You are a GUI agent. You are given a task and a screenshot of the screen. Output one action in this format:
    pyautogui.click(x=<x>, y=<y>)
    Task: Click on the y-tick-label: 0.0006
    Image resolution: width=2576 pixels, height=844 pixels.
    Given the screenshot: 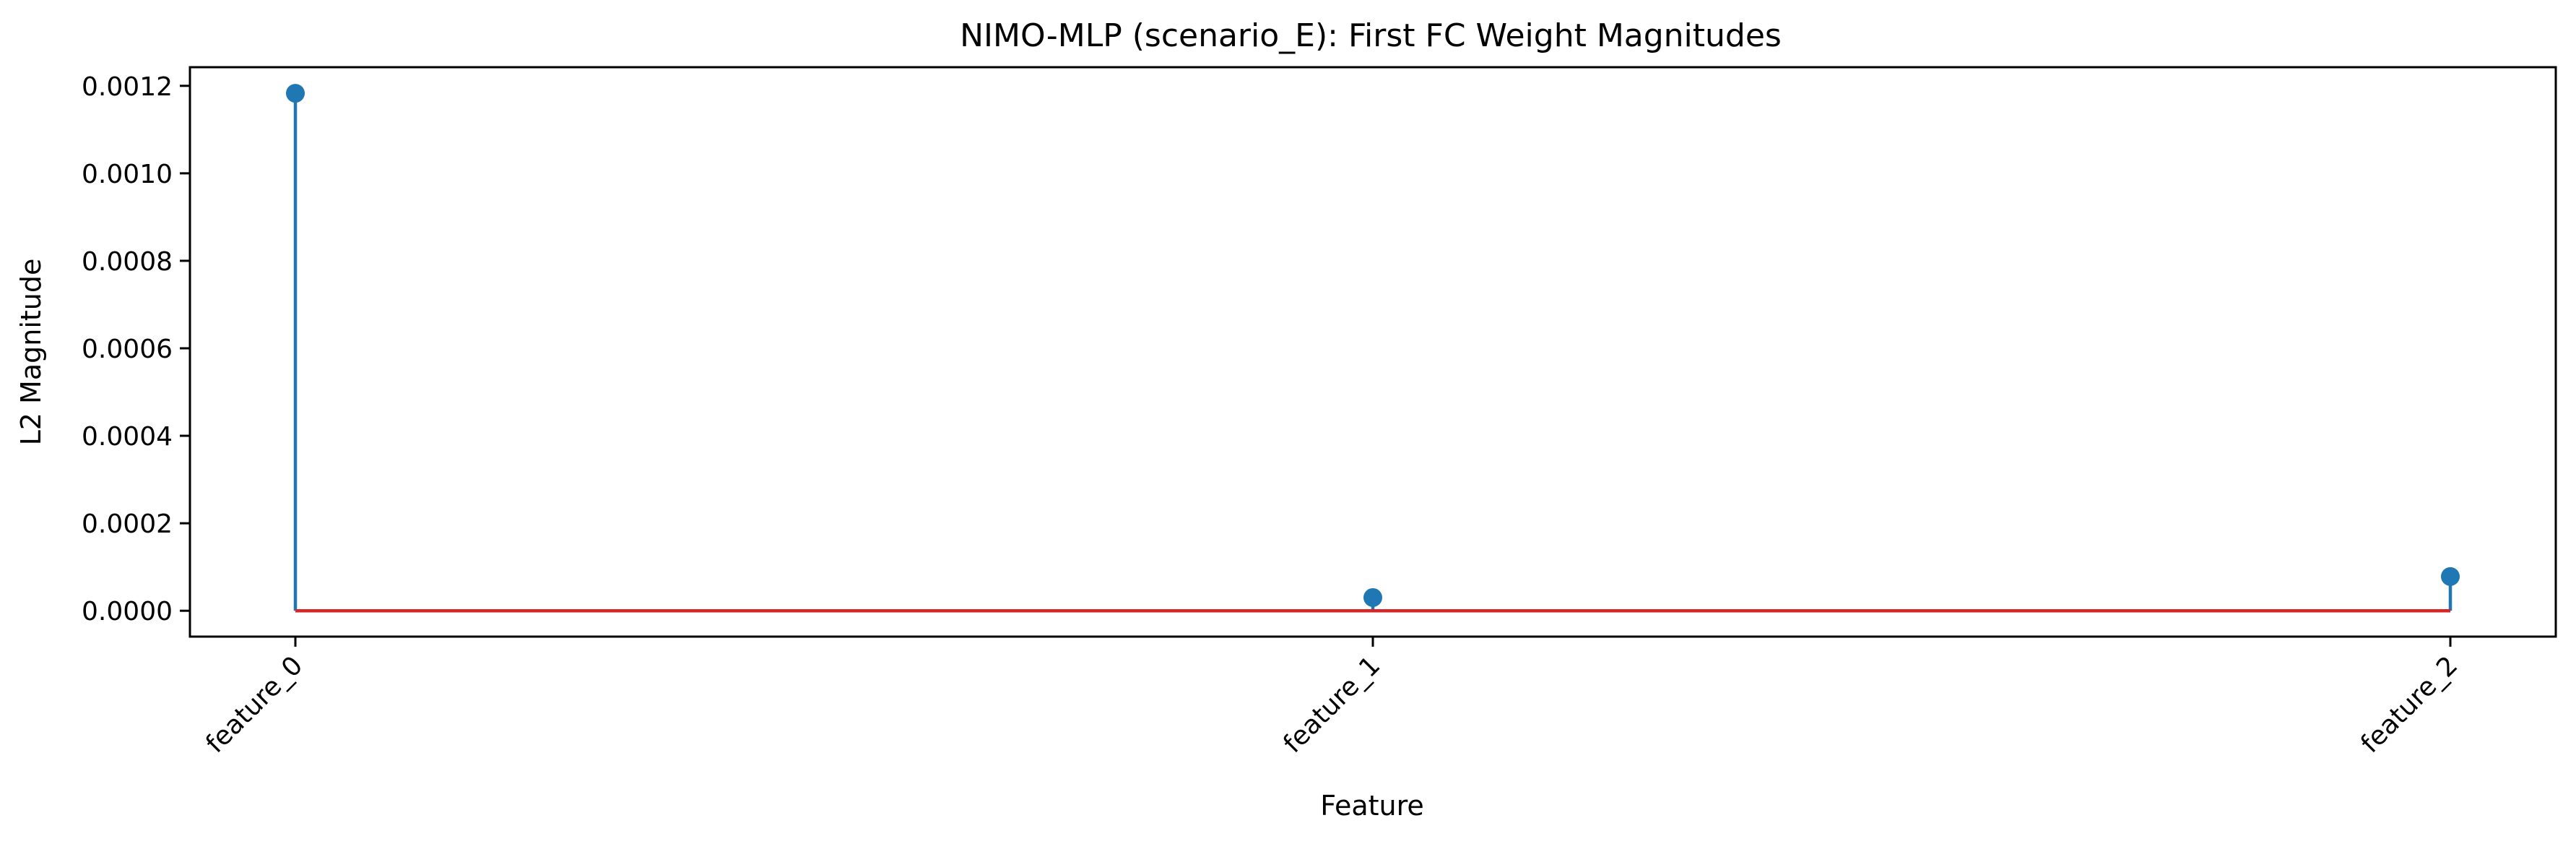 What is the action you would take?
    pyautogui.click(x=127, y=349)
    